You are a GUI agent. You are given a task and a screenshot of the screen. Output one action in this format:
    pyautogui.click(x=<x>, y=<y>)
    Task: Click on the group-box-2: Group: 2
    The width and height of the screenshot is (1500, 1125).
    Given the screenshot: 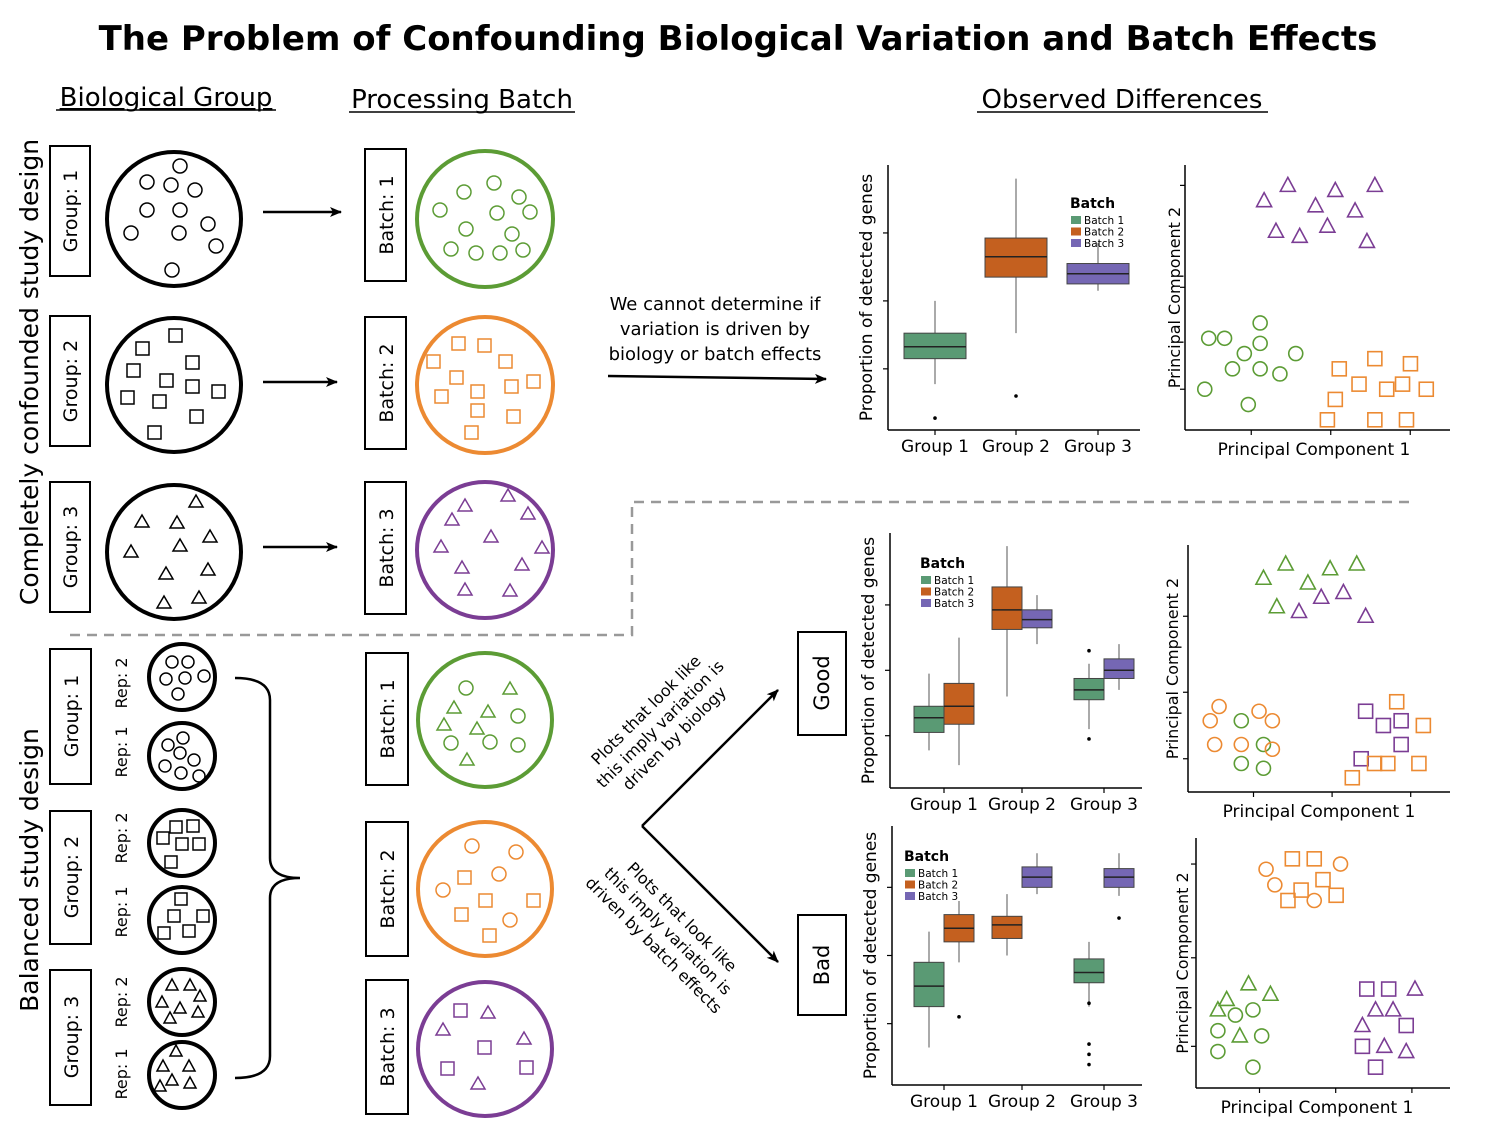 What is the action you would take?
    pyautogui.click(x=70, y=381)
    